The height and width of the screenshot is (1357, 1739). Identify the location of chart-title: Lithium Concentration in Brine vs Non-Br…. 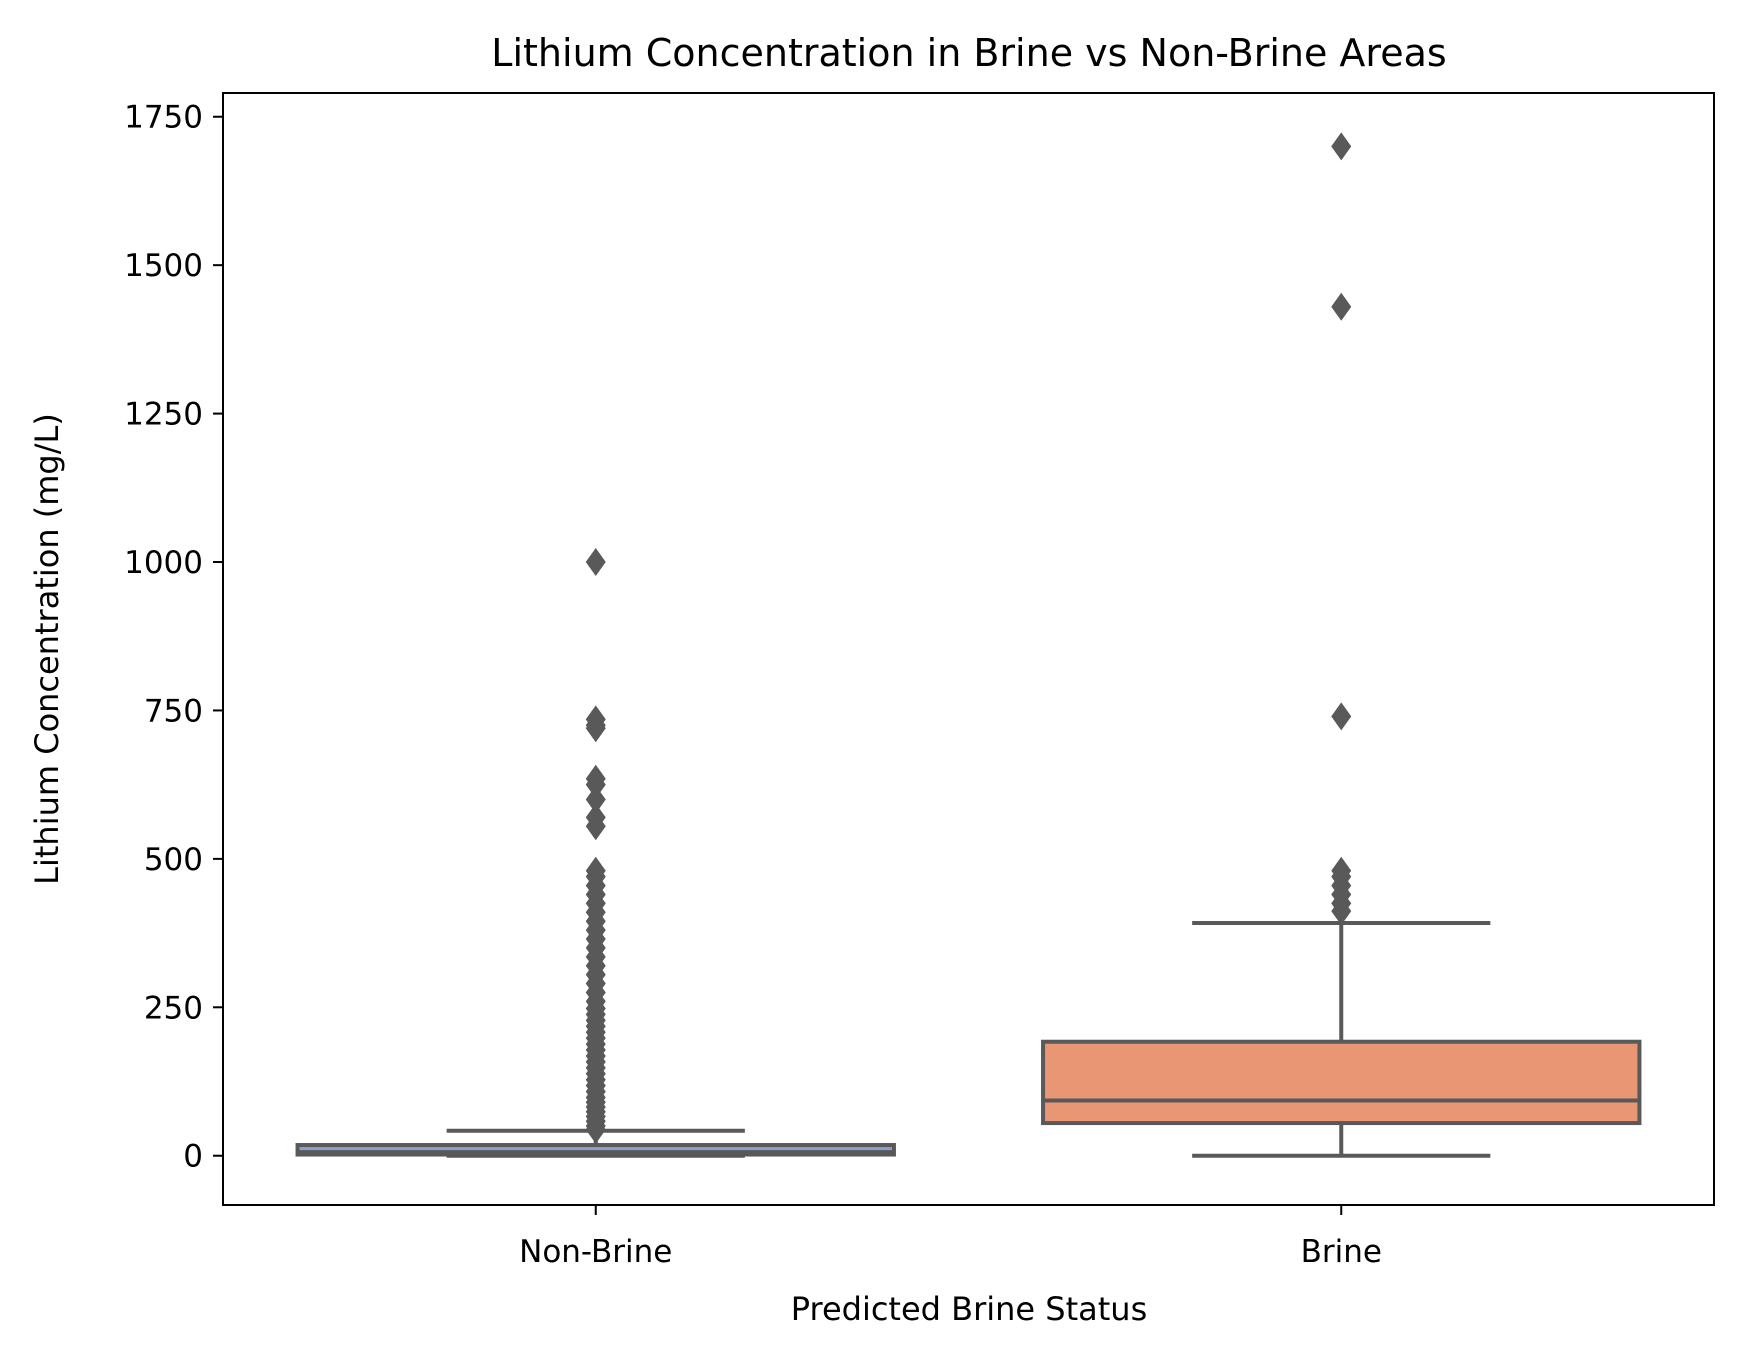
(968, 53).